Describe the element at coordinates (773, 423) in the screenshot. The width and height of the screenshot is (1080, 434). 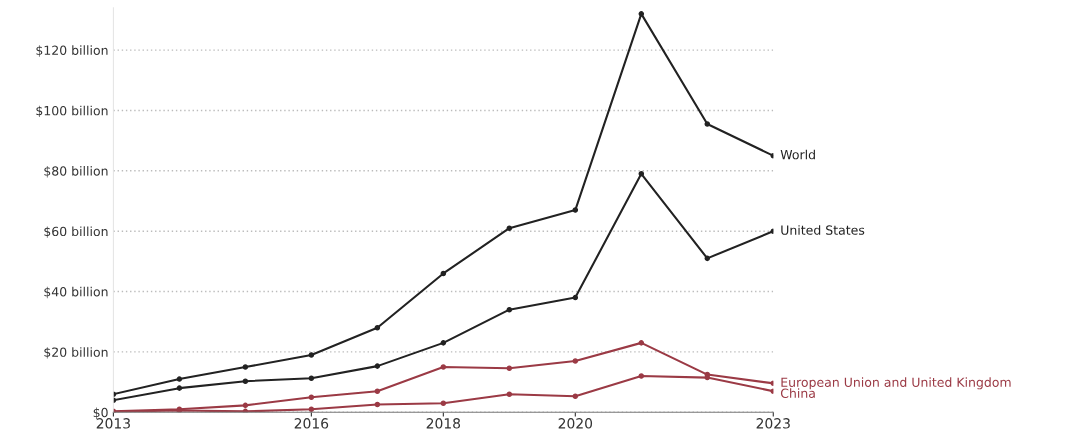
I see `x-tick-label: 2023` at that location.